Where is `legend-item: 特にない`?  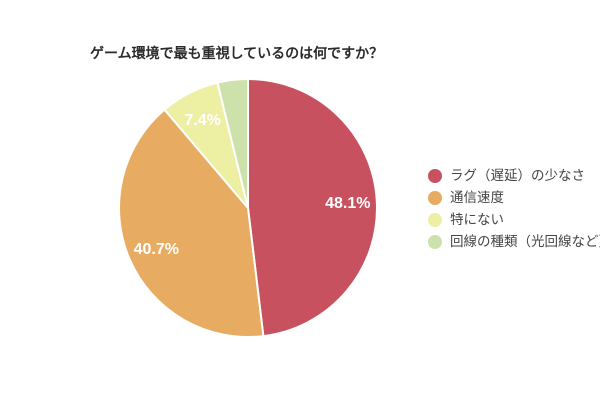 legend-item: 特にない is located at coordinates (514, 220).